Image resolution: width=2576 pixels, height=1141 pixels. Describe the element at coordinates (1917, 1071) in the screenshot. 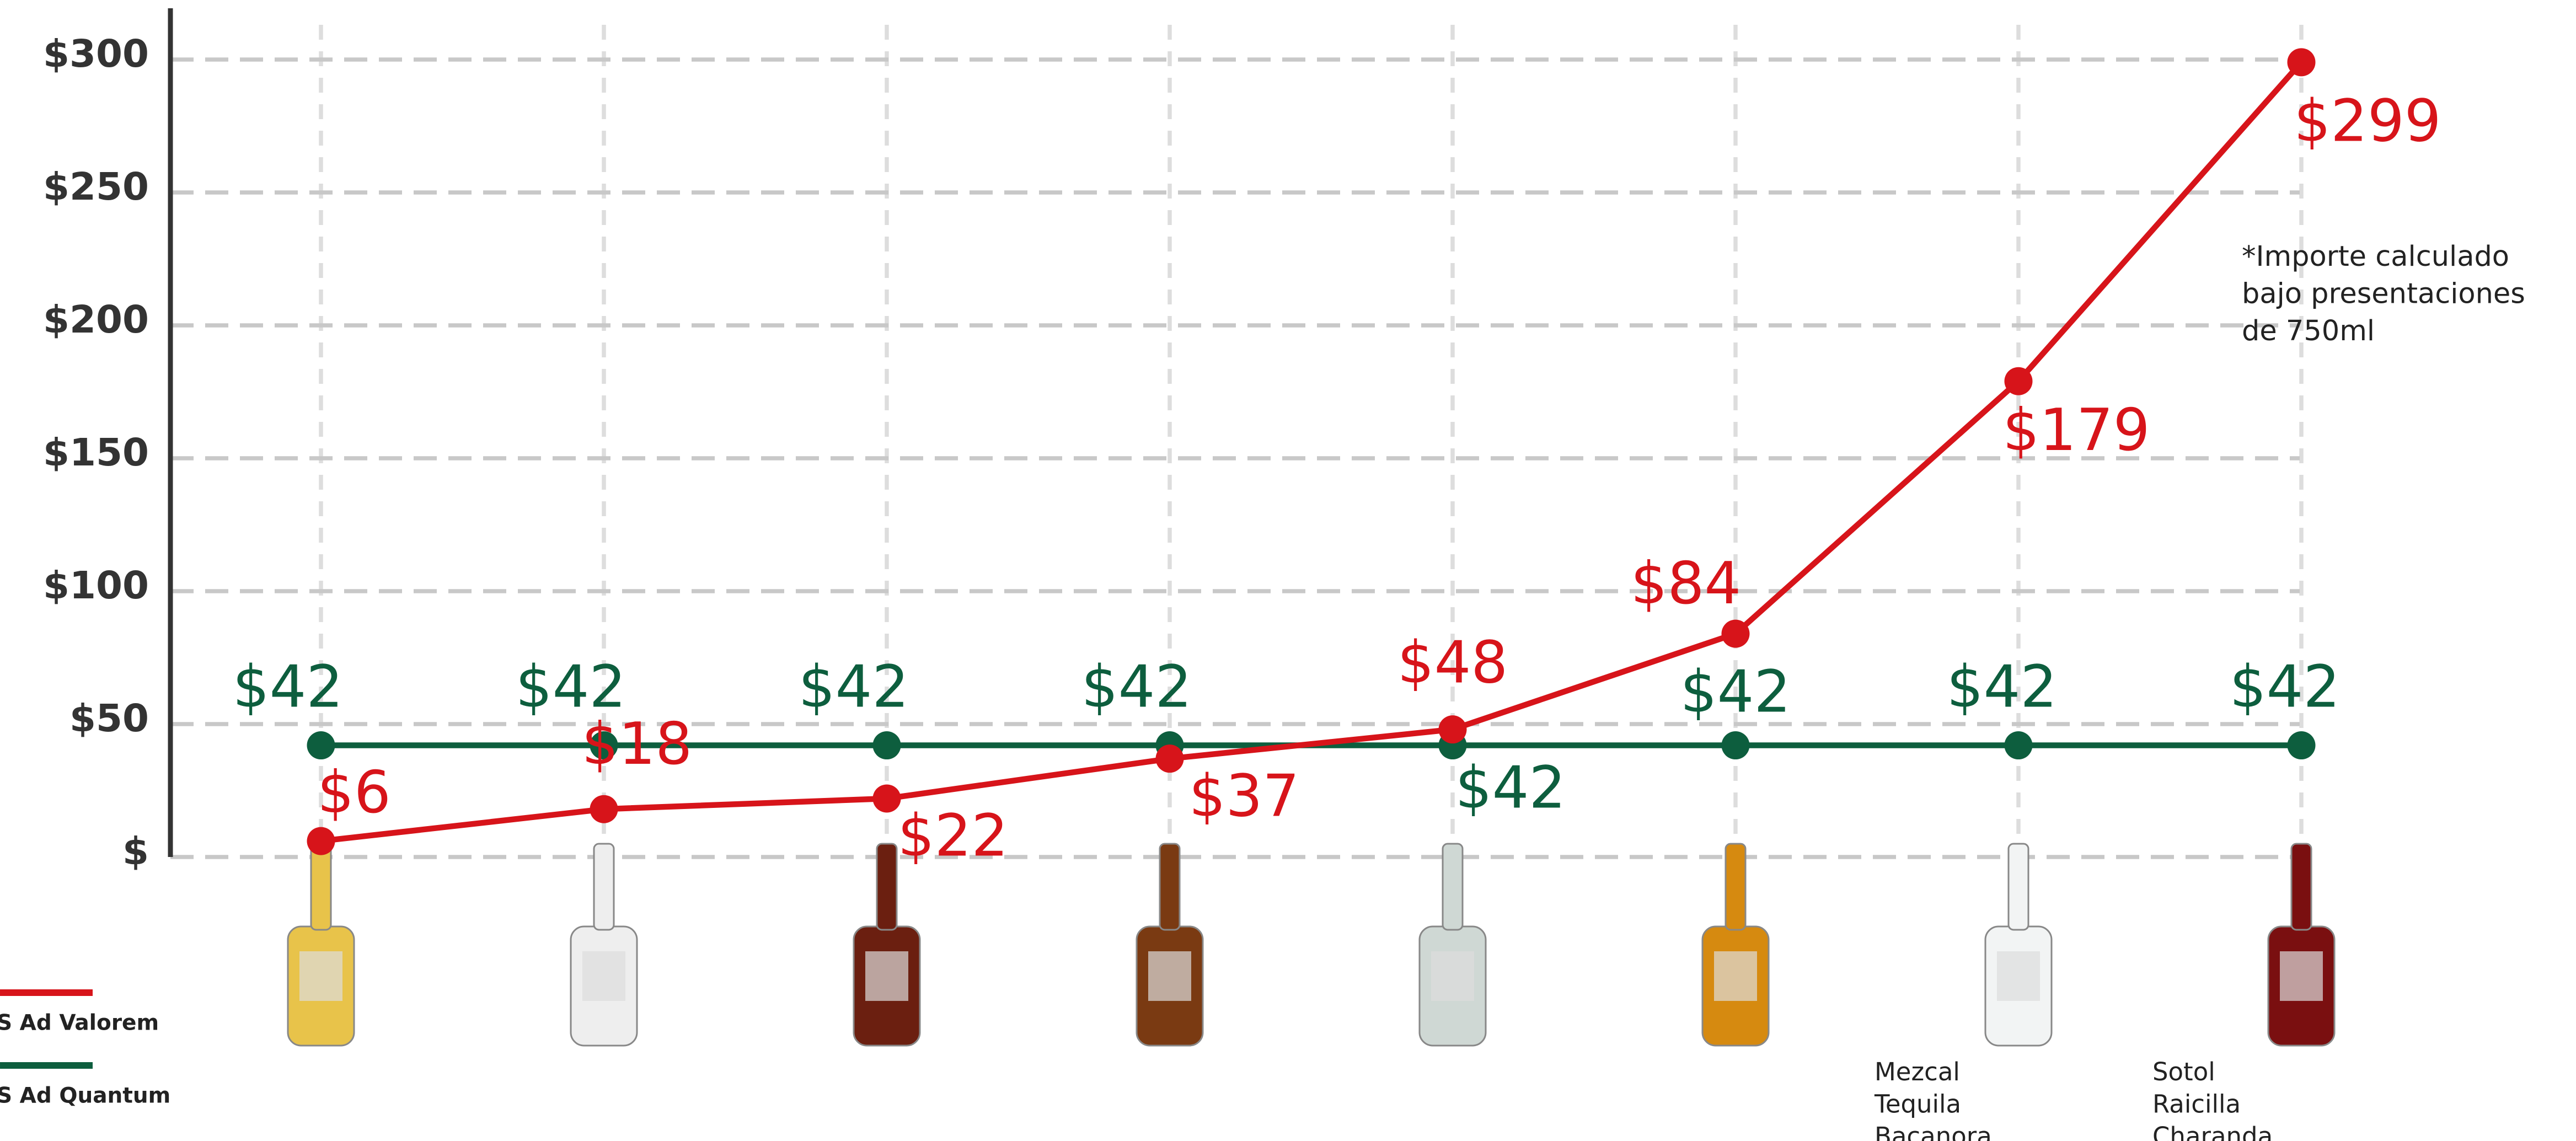

I see `category-label: Mezcal` at that location.